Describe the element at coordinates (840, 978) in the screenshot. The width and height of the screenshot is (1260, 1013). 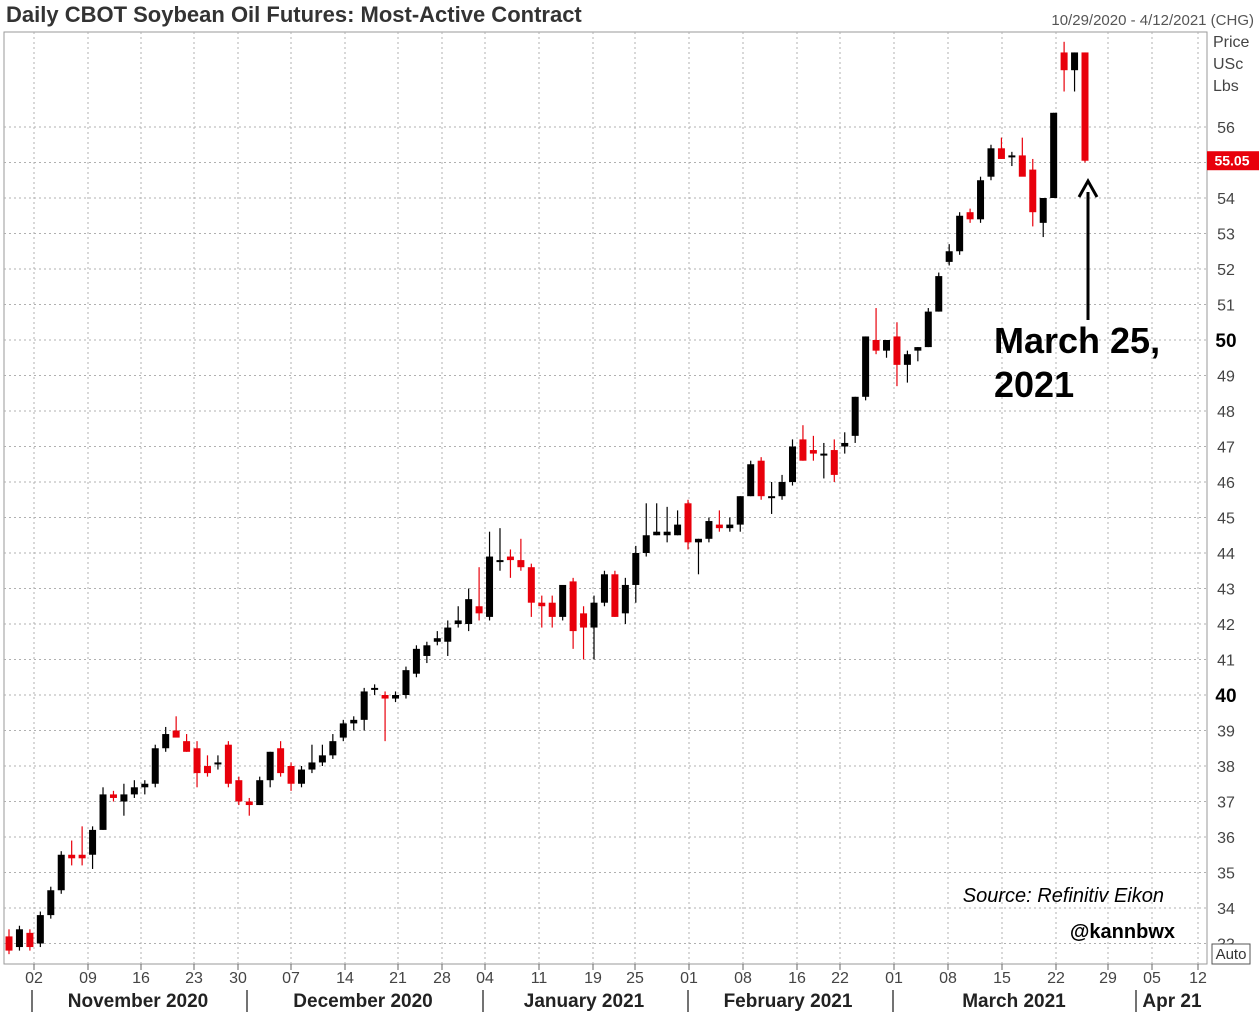
I see `x-tick-label: 22` at that location.